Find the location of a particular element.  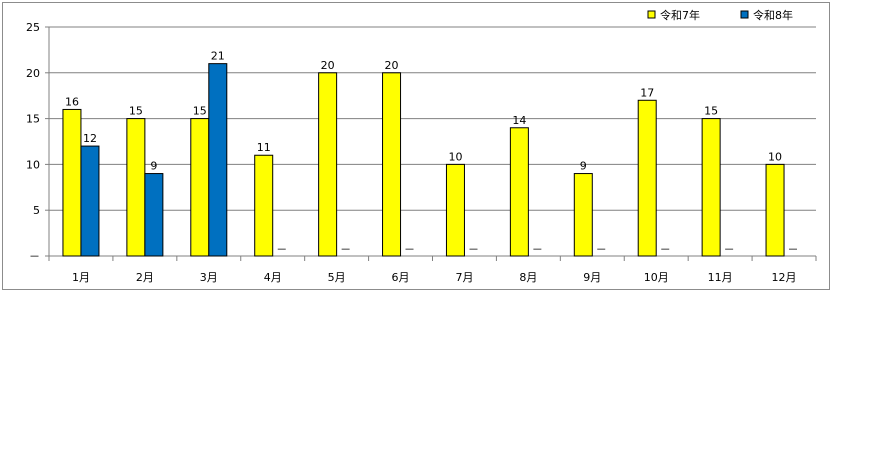

x-tick-label: 3月 is located at coordinates (209, 277).